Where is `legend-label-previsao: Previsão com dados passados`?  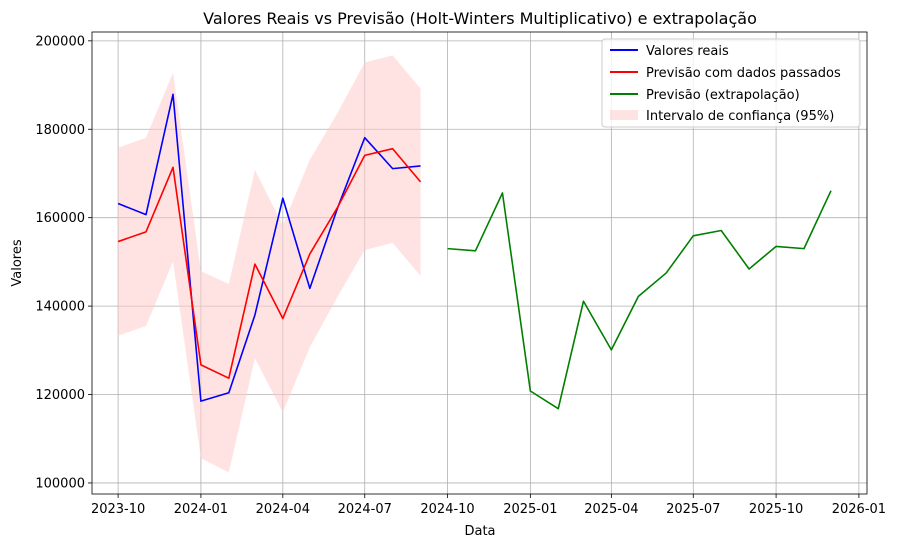
legend-label-previsao: Previsão com dados passados is located at coordinates (743, 73).